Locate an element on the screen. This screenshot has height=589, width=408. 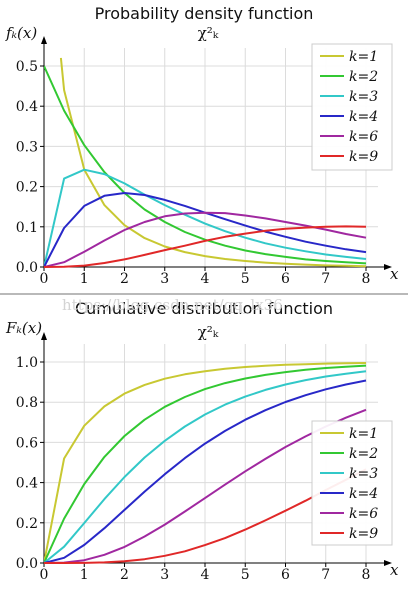
series-line-k3 is located at coordinates (205, 218).